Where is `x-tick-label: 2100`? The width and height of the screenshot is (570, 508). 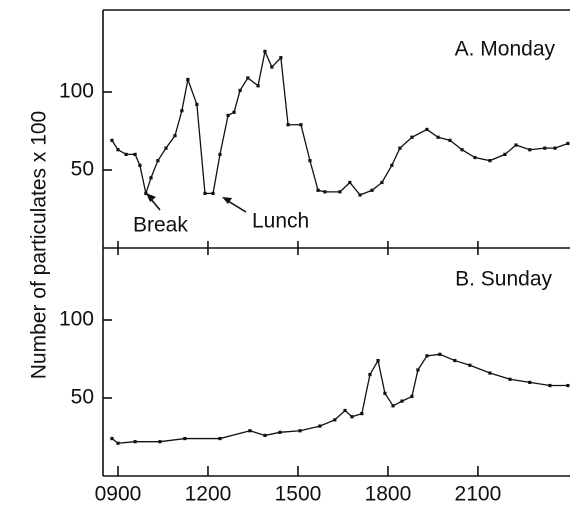 x-tick-label: 2100 is located at coordinates (478, 494).